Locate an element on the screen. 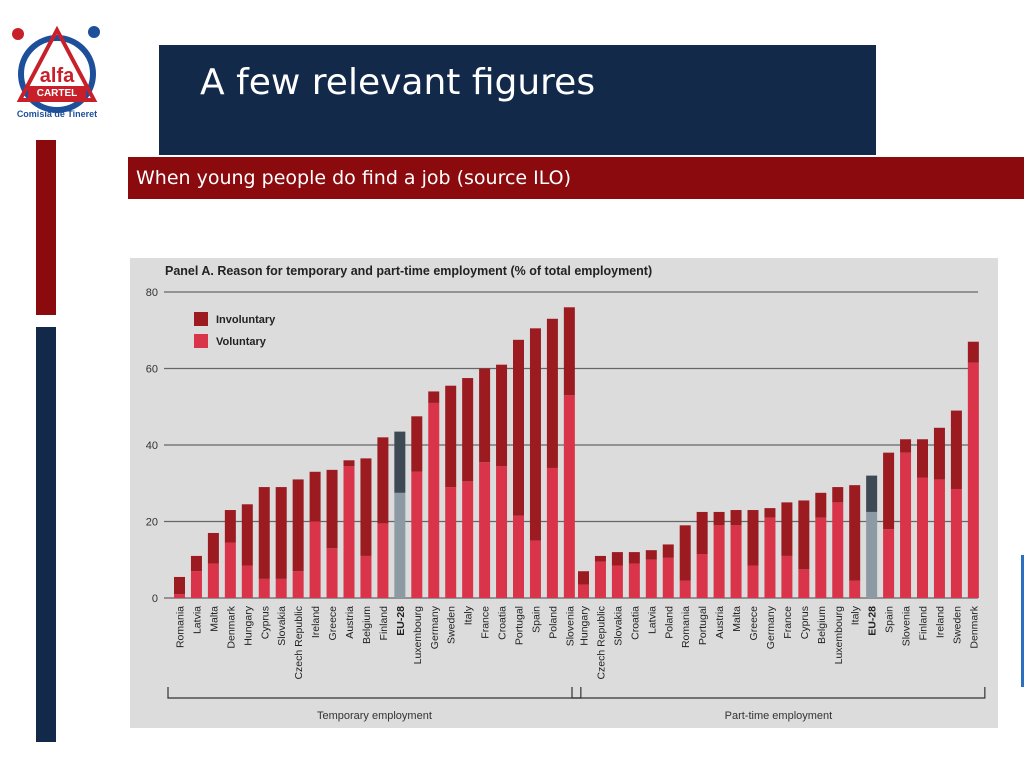 This screenshot has width=1024, height=768. x-tick-label: Latvia is located at coordinates (197, 620).